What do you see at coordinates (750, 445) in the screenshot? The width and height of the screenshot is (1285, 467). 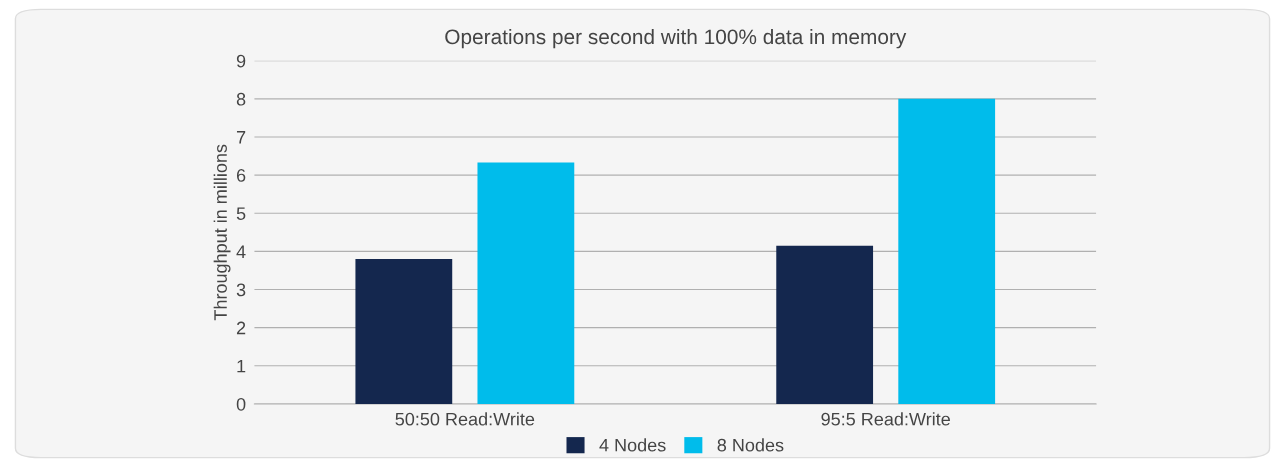 I see `legend-label: 8 Nodes` at bounding box center [750, 445].